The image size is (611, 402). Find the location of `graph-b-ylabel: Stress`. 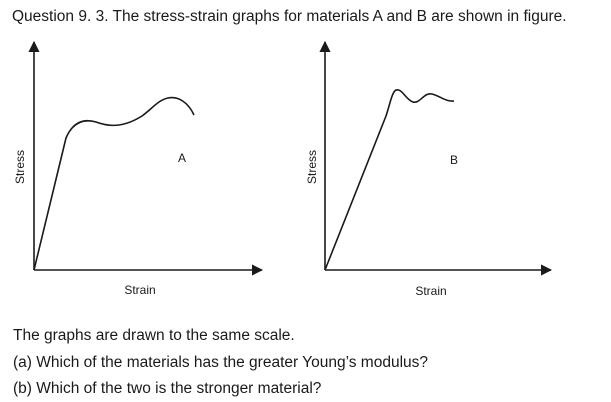

graph-b-ylabel: Stress is located at coordinates (312, 167).